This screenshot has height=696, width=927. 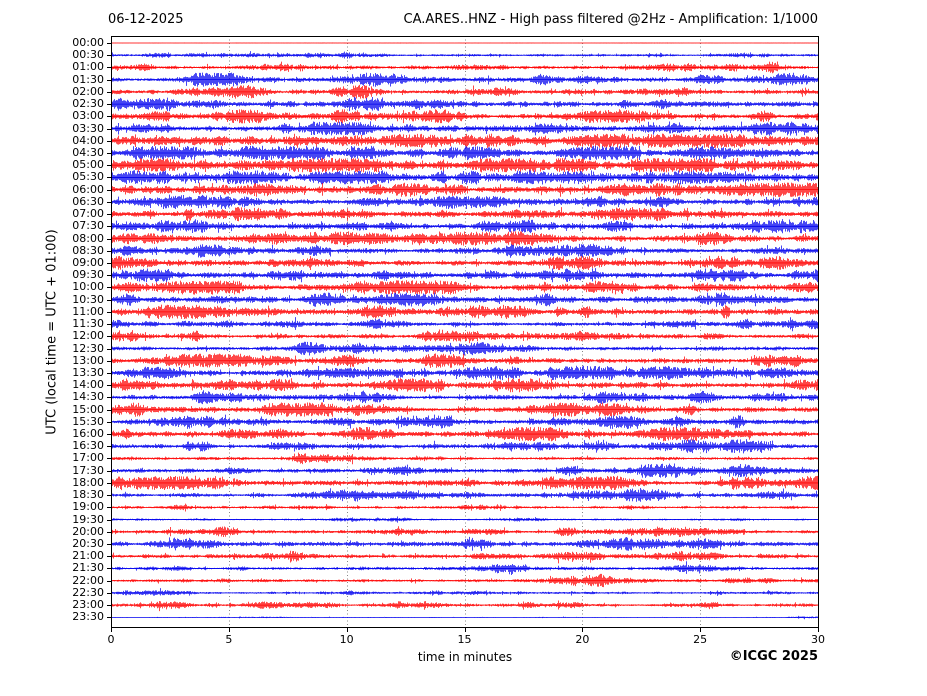 What do you see at coordinates (88, 397) in the screenshot?
I see `y-tick-label: 14:30` at bounding box center [88, 397].